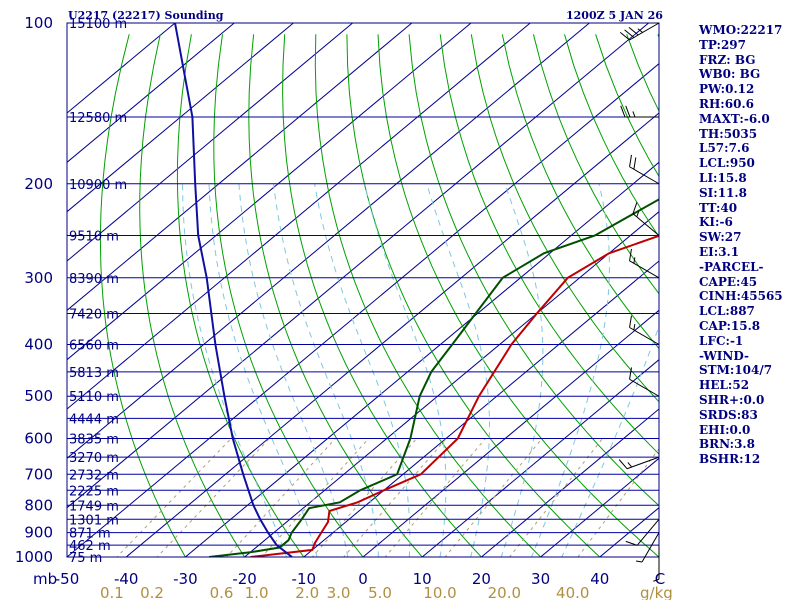  Describe the element at coordinates (727, 89) in the screenshot. I see `index-4: PW:0.12` at that location.